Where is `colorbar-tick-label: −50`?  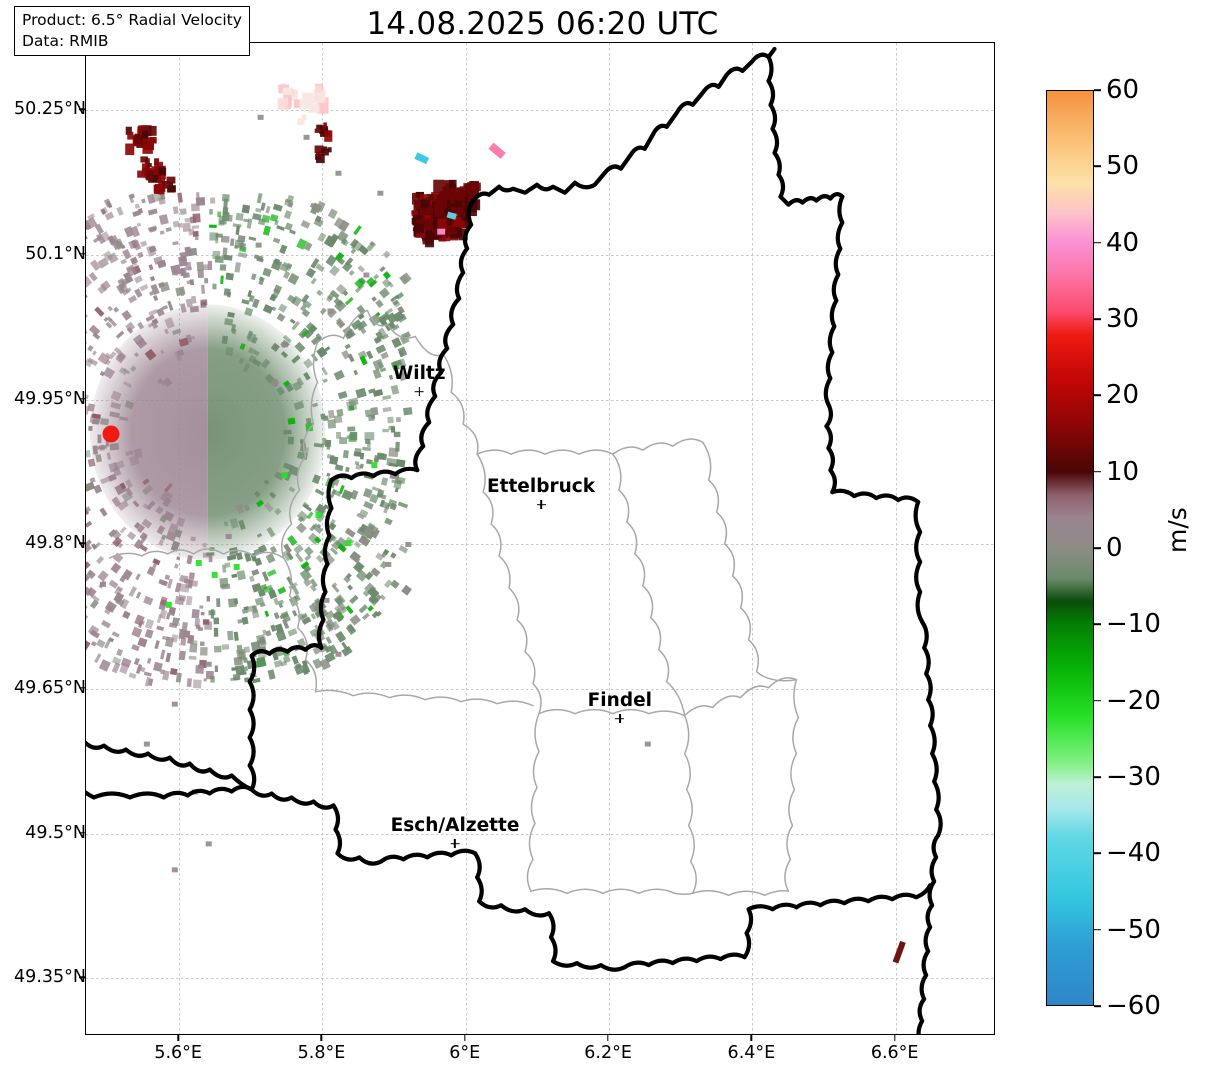 colorbar-tick-label: −50 is located at coordinates (1133, 929).